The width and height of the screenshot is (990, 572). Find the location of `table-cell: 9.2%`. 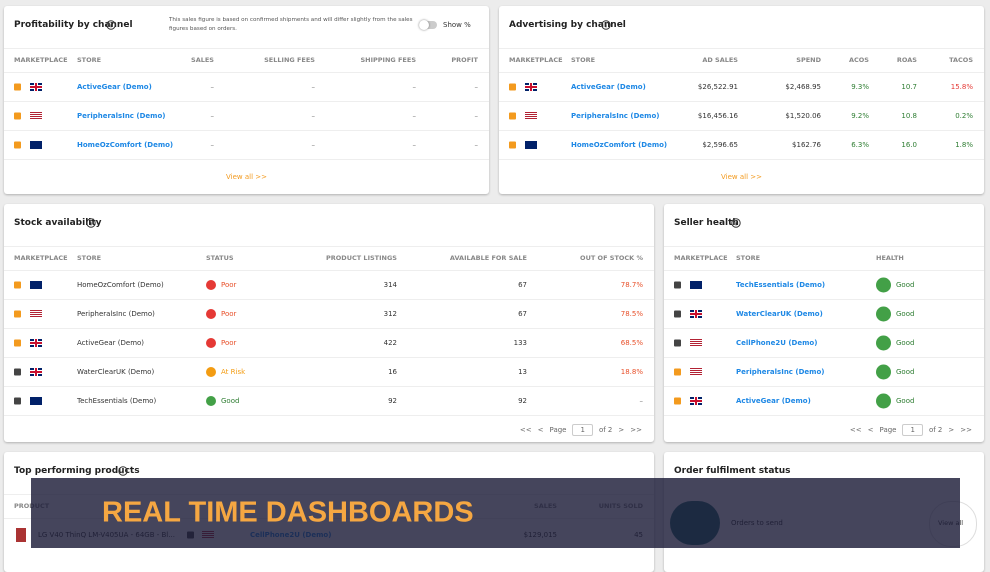

table-cell: 9.2% is located at coordinates (860, 115).